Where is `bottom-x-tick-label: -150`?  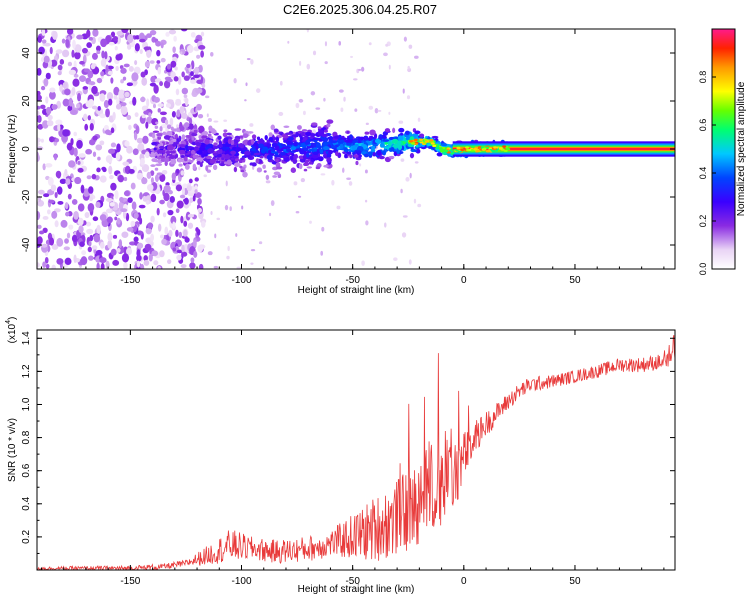 bottom-x-tick-label: -150 is located at coordinates (130, 581).